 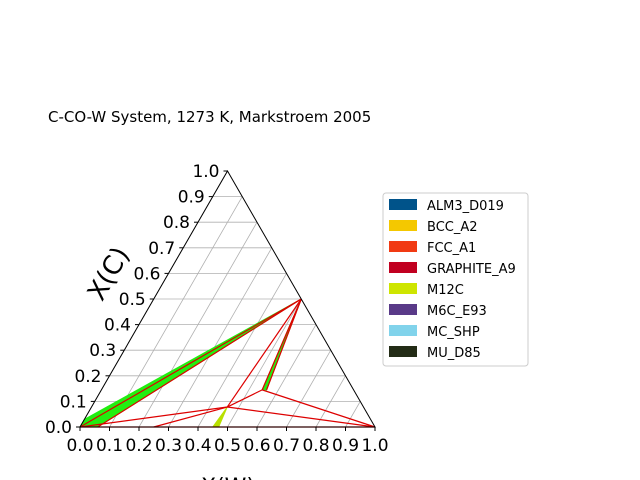 What do you see at coordinates (455, 279) in the screenshot?
I see `legend-box` at bounding box center [455, 279].